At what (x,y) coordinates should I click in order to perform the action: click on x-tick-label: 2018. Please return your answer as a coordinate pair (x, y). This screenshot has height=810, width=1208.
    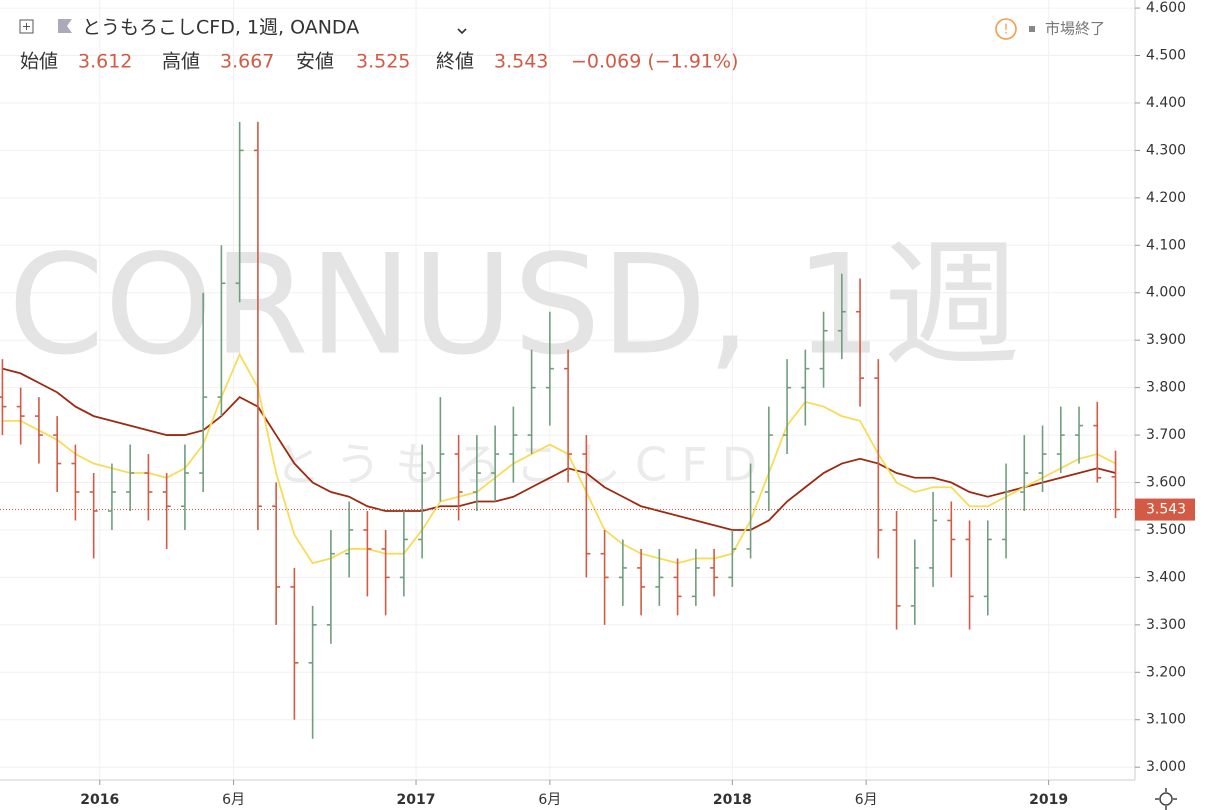
    Looking at the image, I should click on (732, 800).